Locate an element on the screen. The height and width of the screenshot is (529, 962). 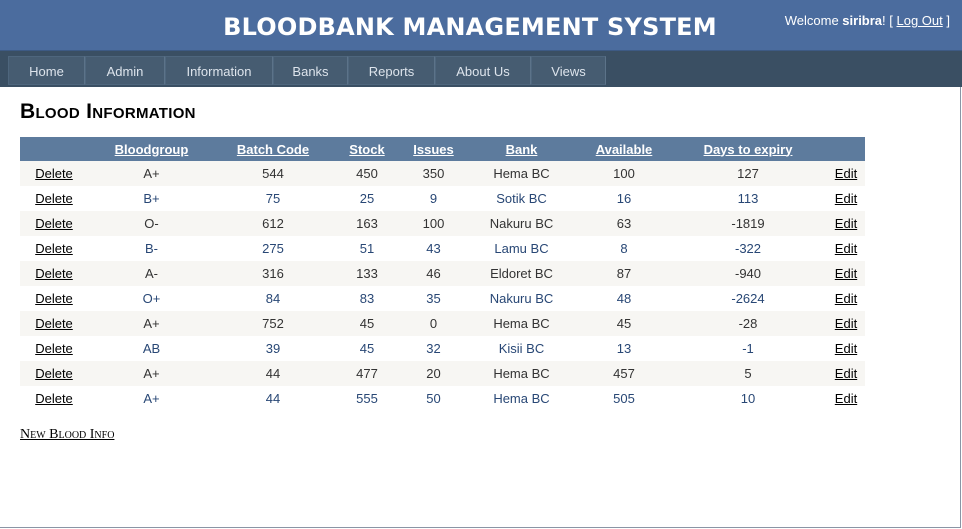
cell-bank: Eldoret BC is located at coordinates (521, 273).